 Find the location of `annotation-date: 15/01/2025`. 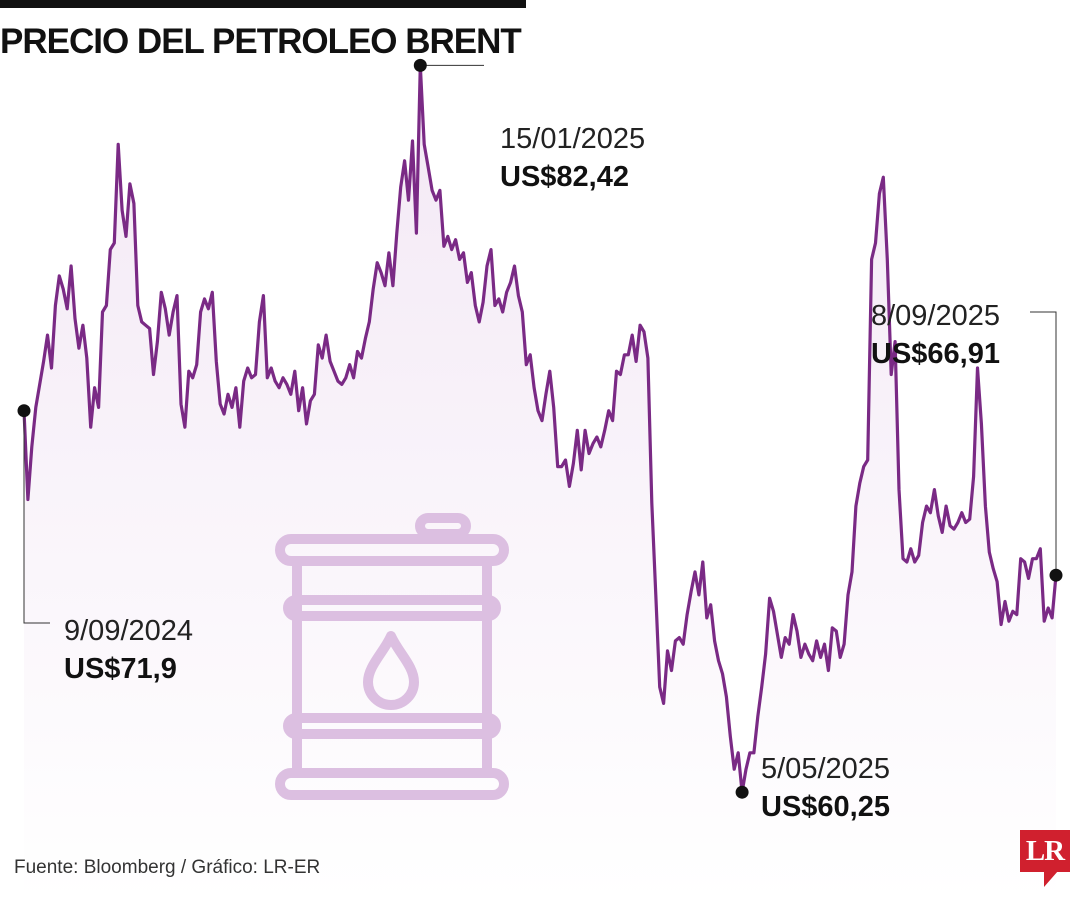

annotation-date: 15/01/2025 is located at coordinates (572, 139).